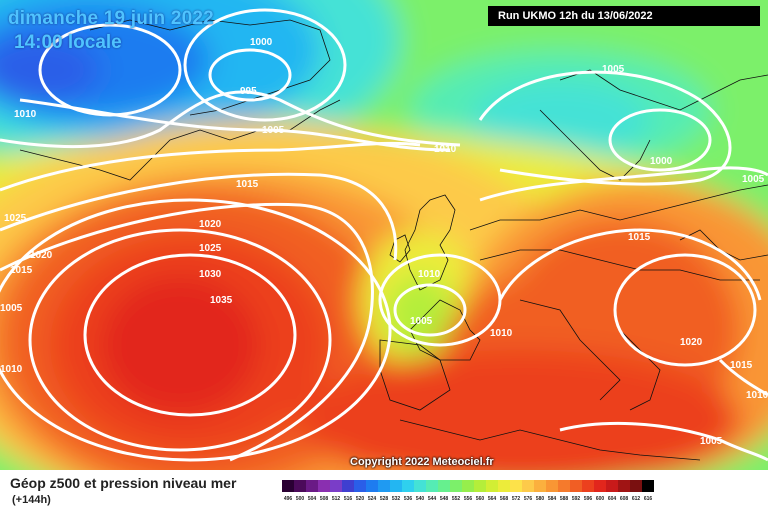 The width and height of the screenshot is (768, 512). Describe the element at coordinates (432, 499) in the screenshot. I see `scale-tick-label: 544` at that location.